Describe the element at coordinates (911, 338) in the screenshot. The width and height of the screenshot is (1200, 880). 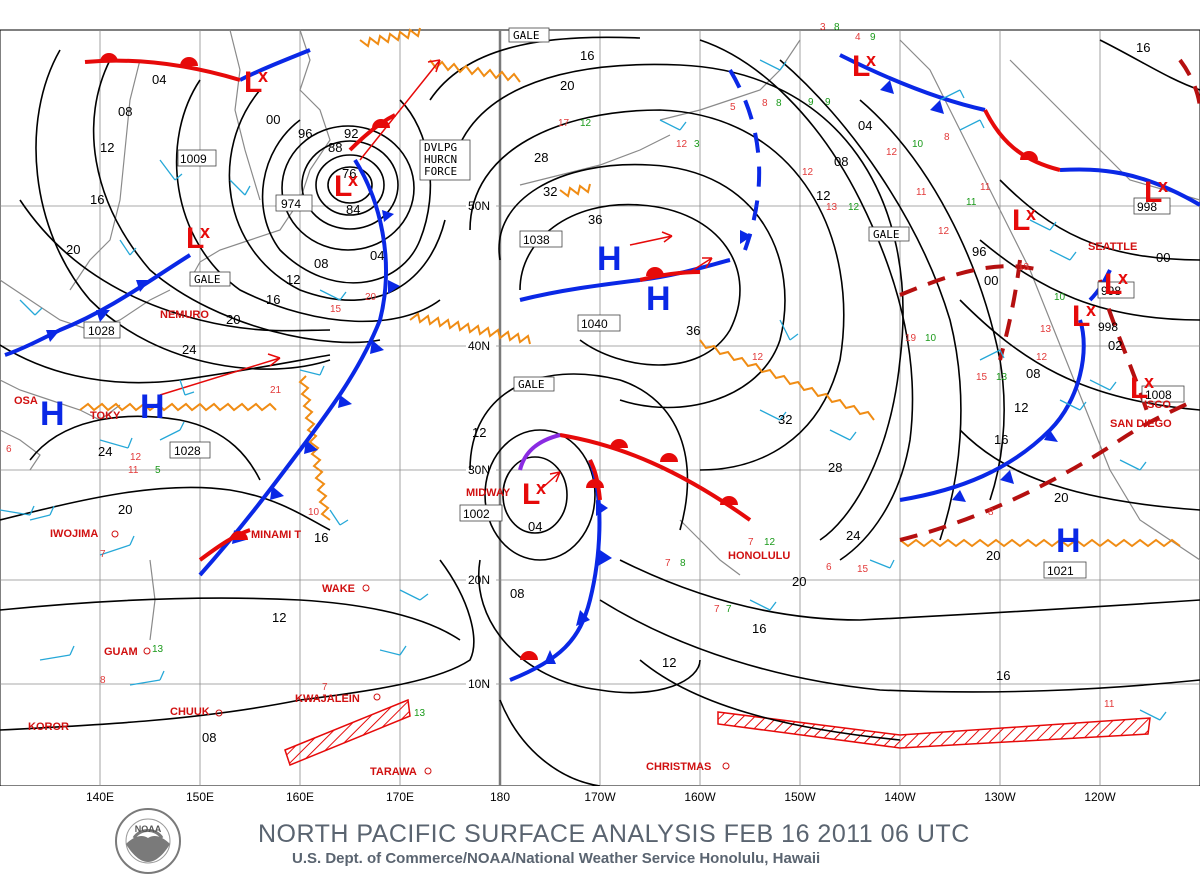
I see `svg-text: 19` at that location.